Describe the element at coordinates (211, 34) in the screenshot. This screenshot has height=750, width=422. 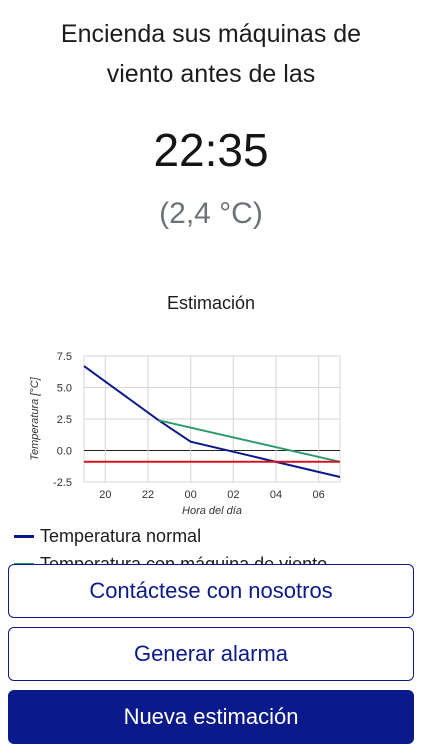
I see `instruction-line-1: Encienda sus máquinas de` at that location.